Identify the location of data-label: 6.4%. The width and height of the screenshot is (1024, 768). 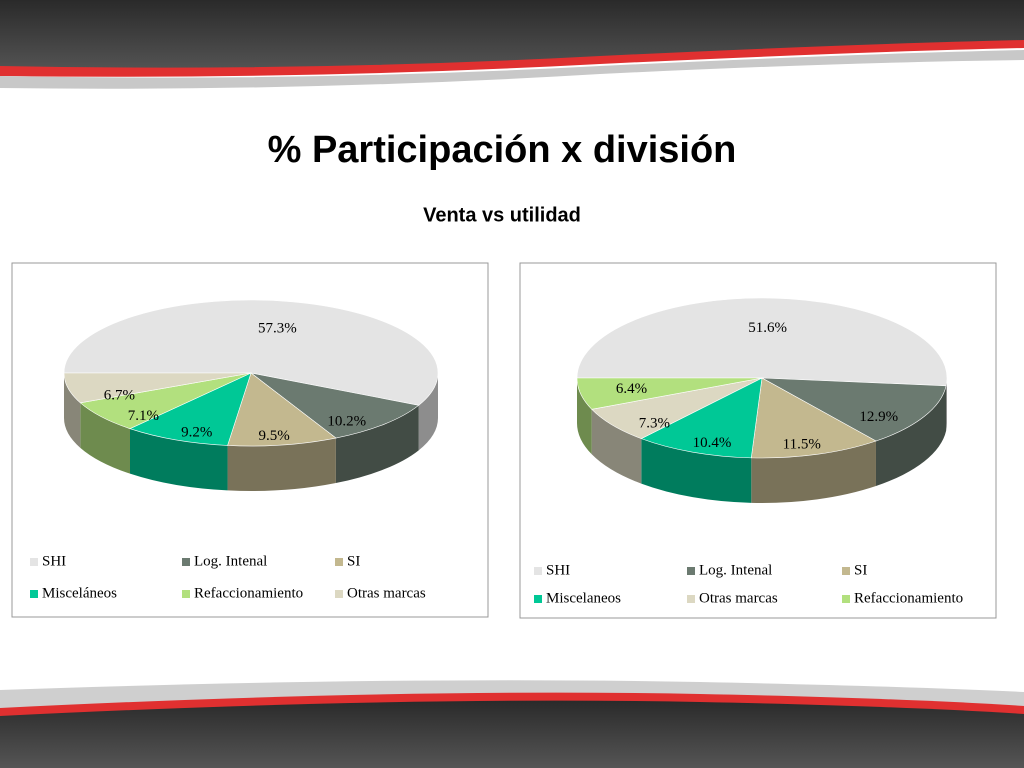
(631, 389).